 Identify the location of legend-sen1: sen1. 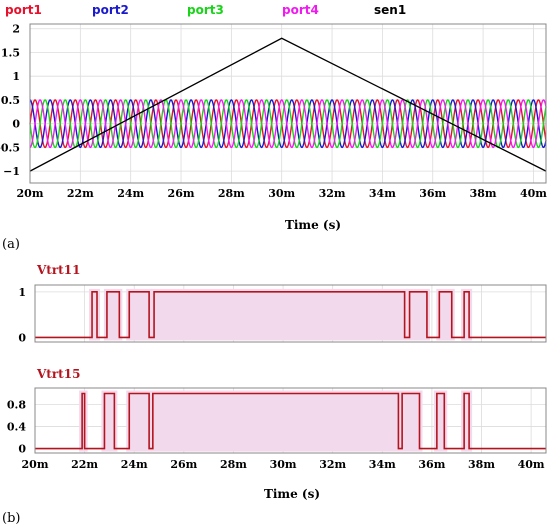
(390, 10).